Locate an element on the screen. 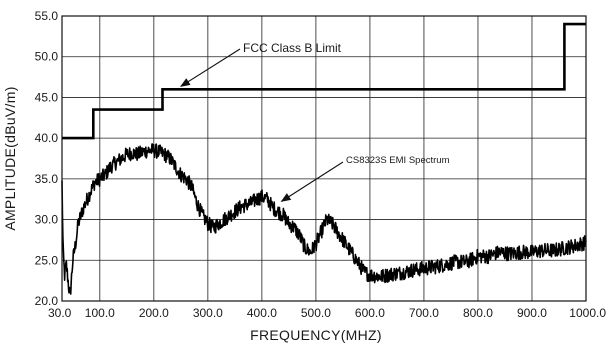 The image size is (606, 347). x-tick-label: 500.0 is located at coordinates (316, 313).